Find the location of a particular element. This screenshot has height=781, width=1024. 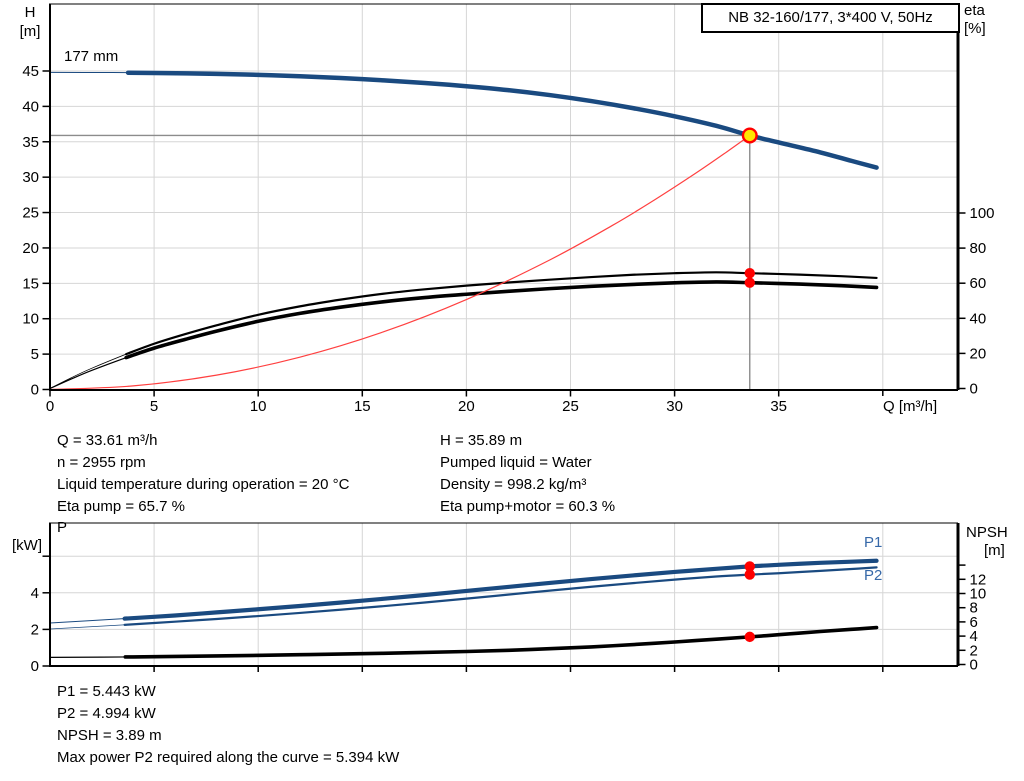

info-n: n = 2955 rpm is located at coordinates (101, 462).